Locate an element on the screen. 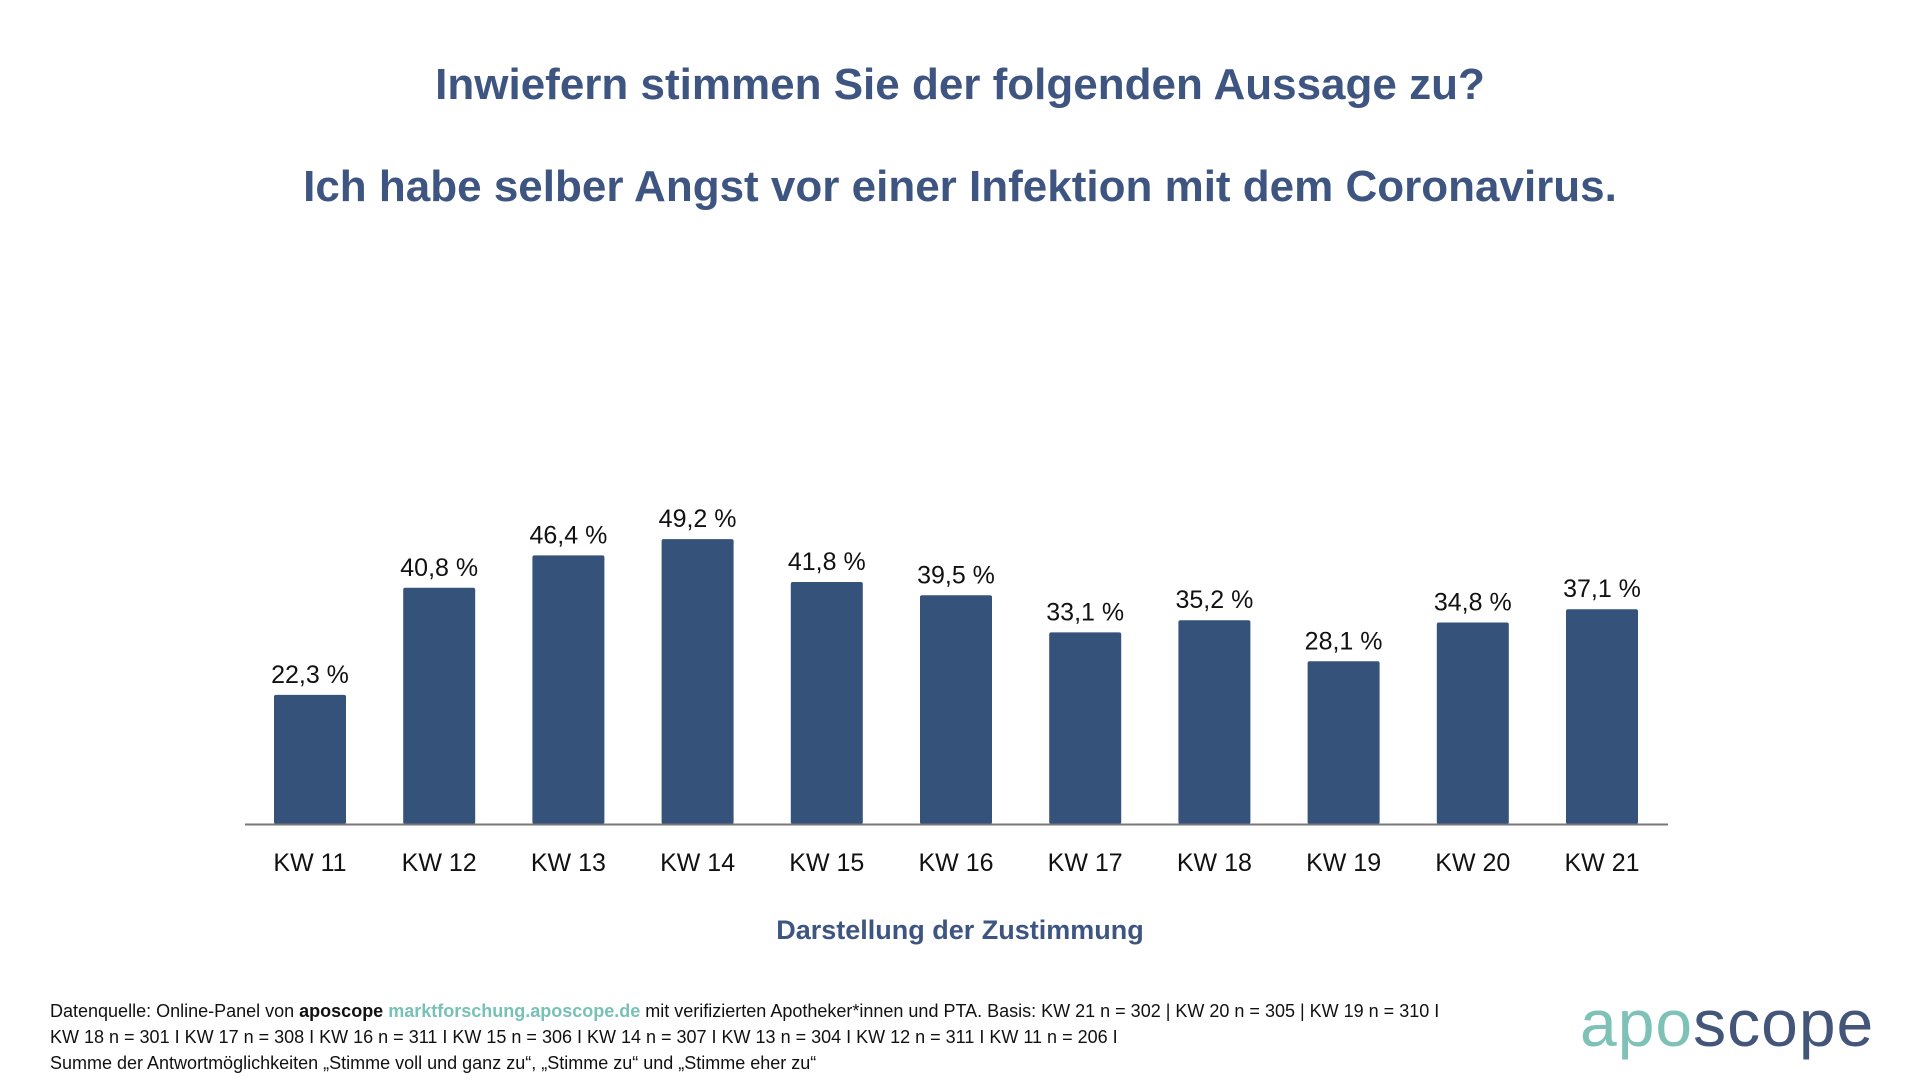 This screenshot has width=1920, height=1080. x-tick-label: KW 19 is located at coordinates (1343, 863).